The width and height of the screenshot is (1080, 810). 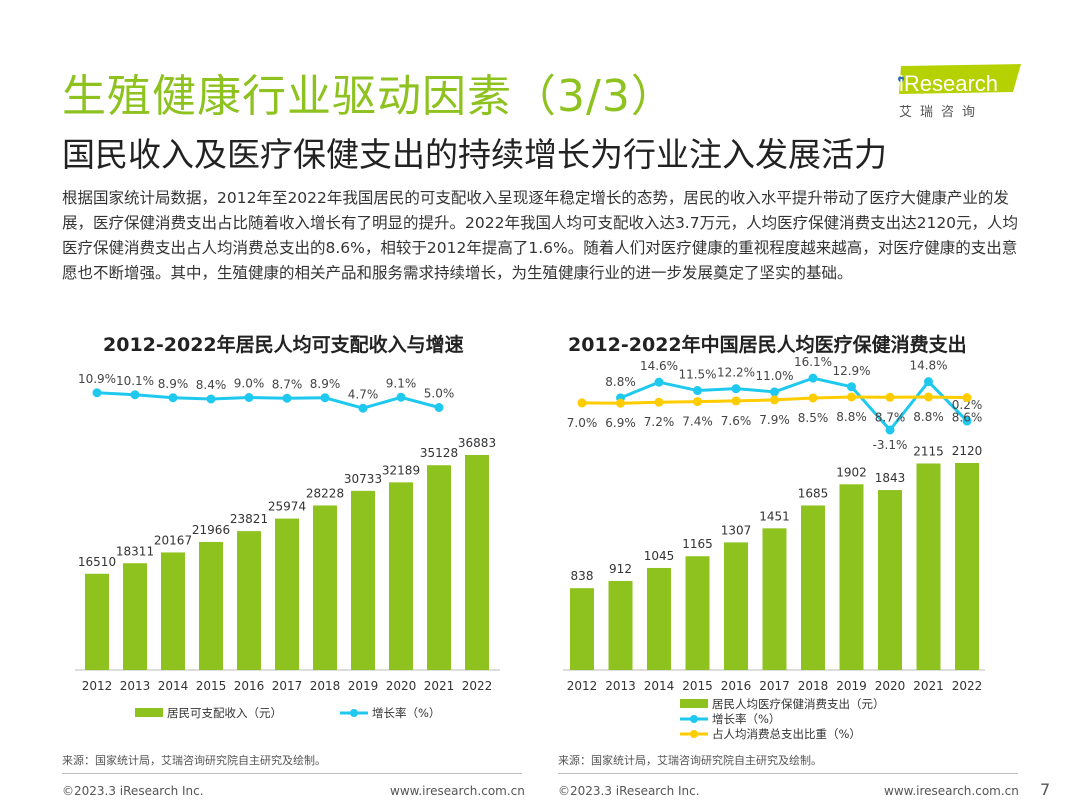 I want to click on iresearch-logo: iResearch 艾瑞咨询, so click(x=959, y=92).